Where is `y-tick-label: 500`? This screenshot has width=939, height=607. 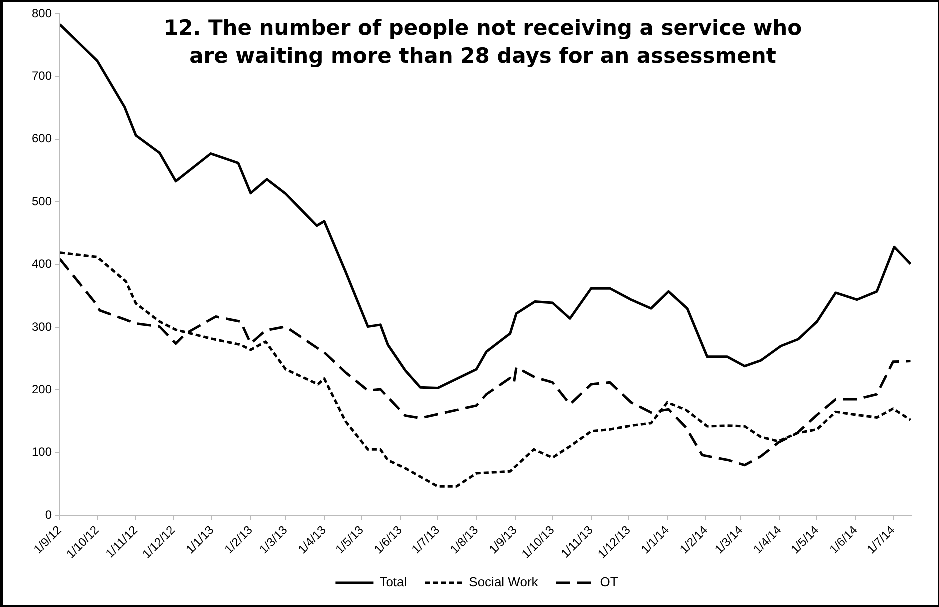 y-tick-label: 500 is located at coordinates (42, 201).